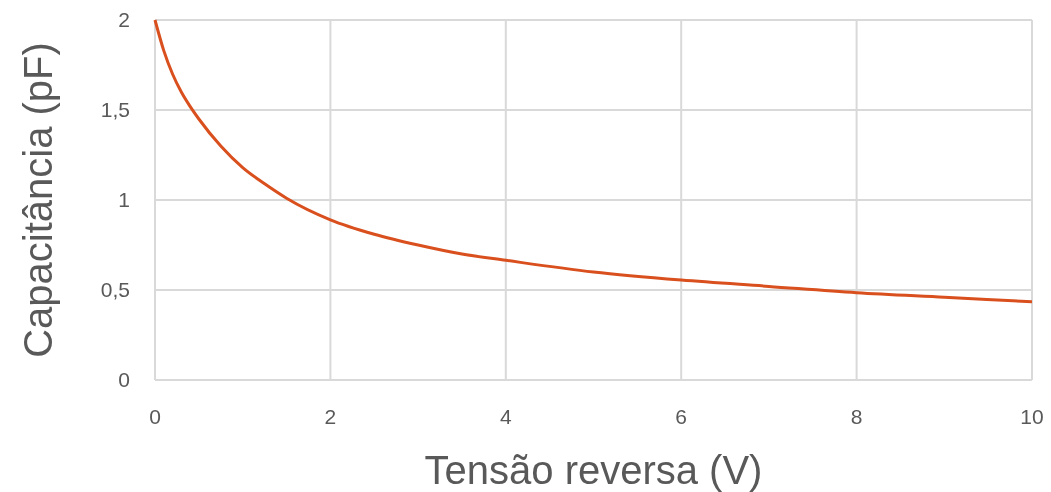 This screenshot has height=492, width=1051. What do you see at coordinates (38, 200) in the screenshot?
I see `y-axis-title: Capacitância (pF)` at bounding box center [38, 200].